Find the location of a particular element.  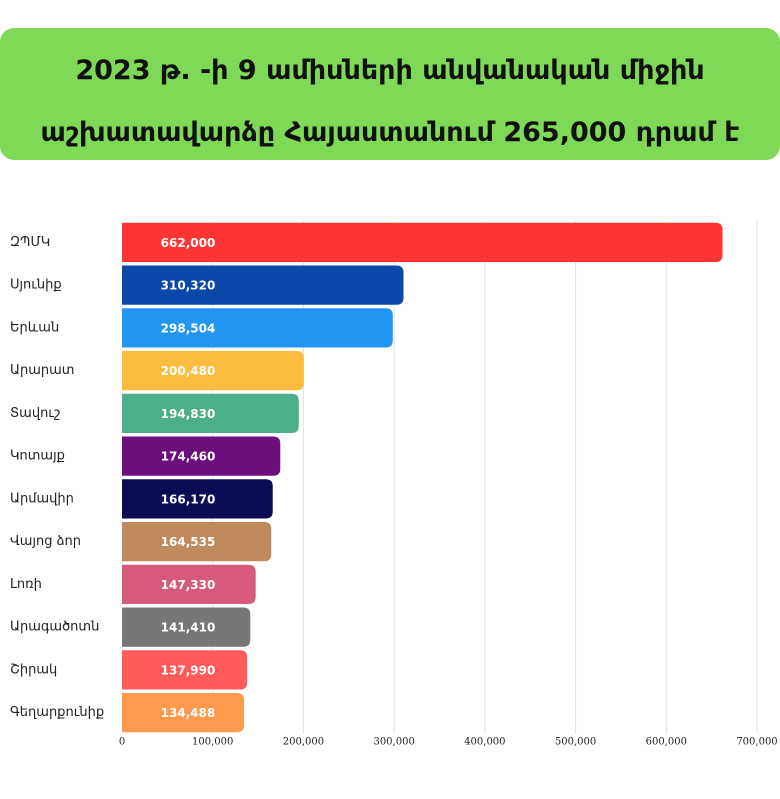

y-tick-label: Արագածոտն is located at coordinates (54, 627).